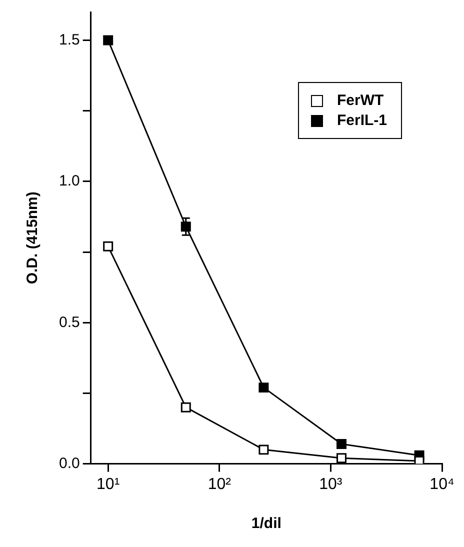 The image size is (464, 547). Describe the element at coordinates (220, 484) in the screenshot. I see `x-tick-label: 10²` at that location.